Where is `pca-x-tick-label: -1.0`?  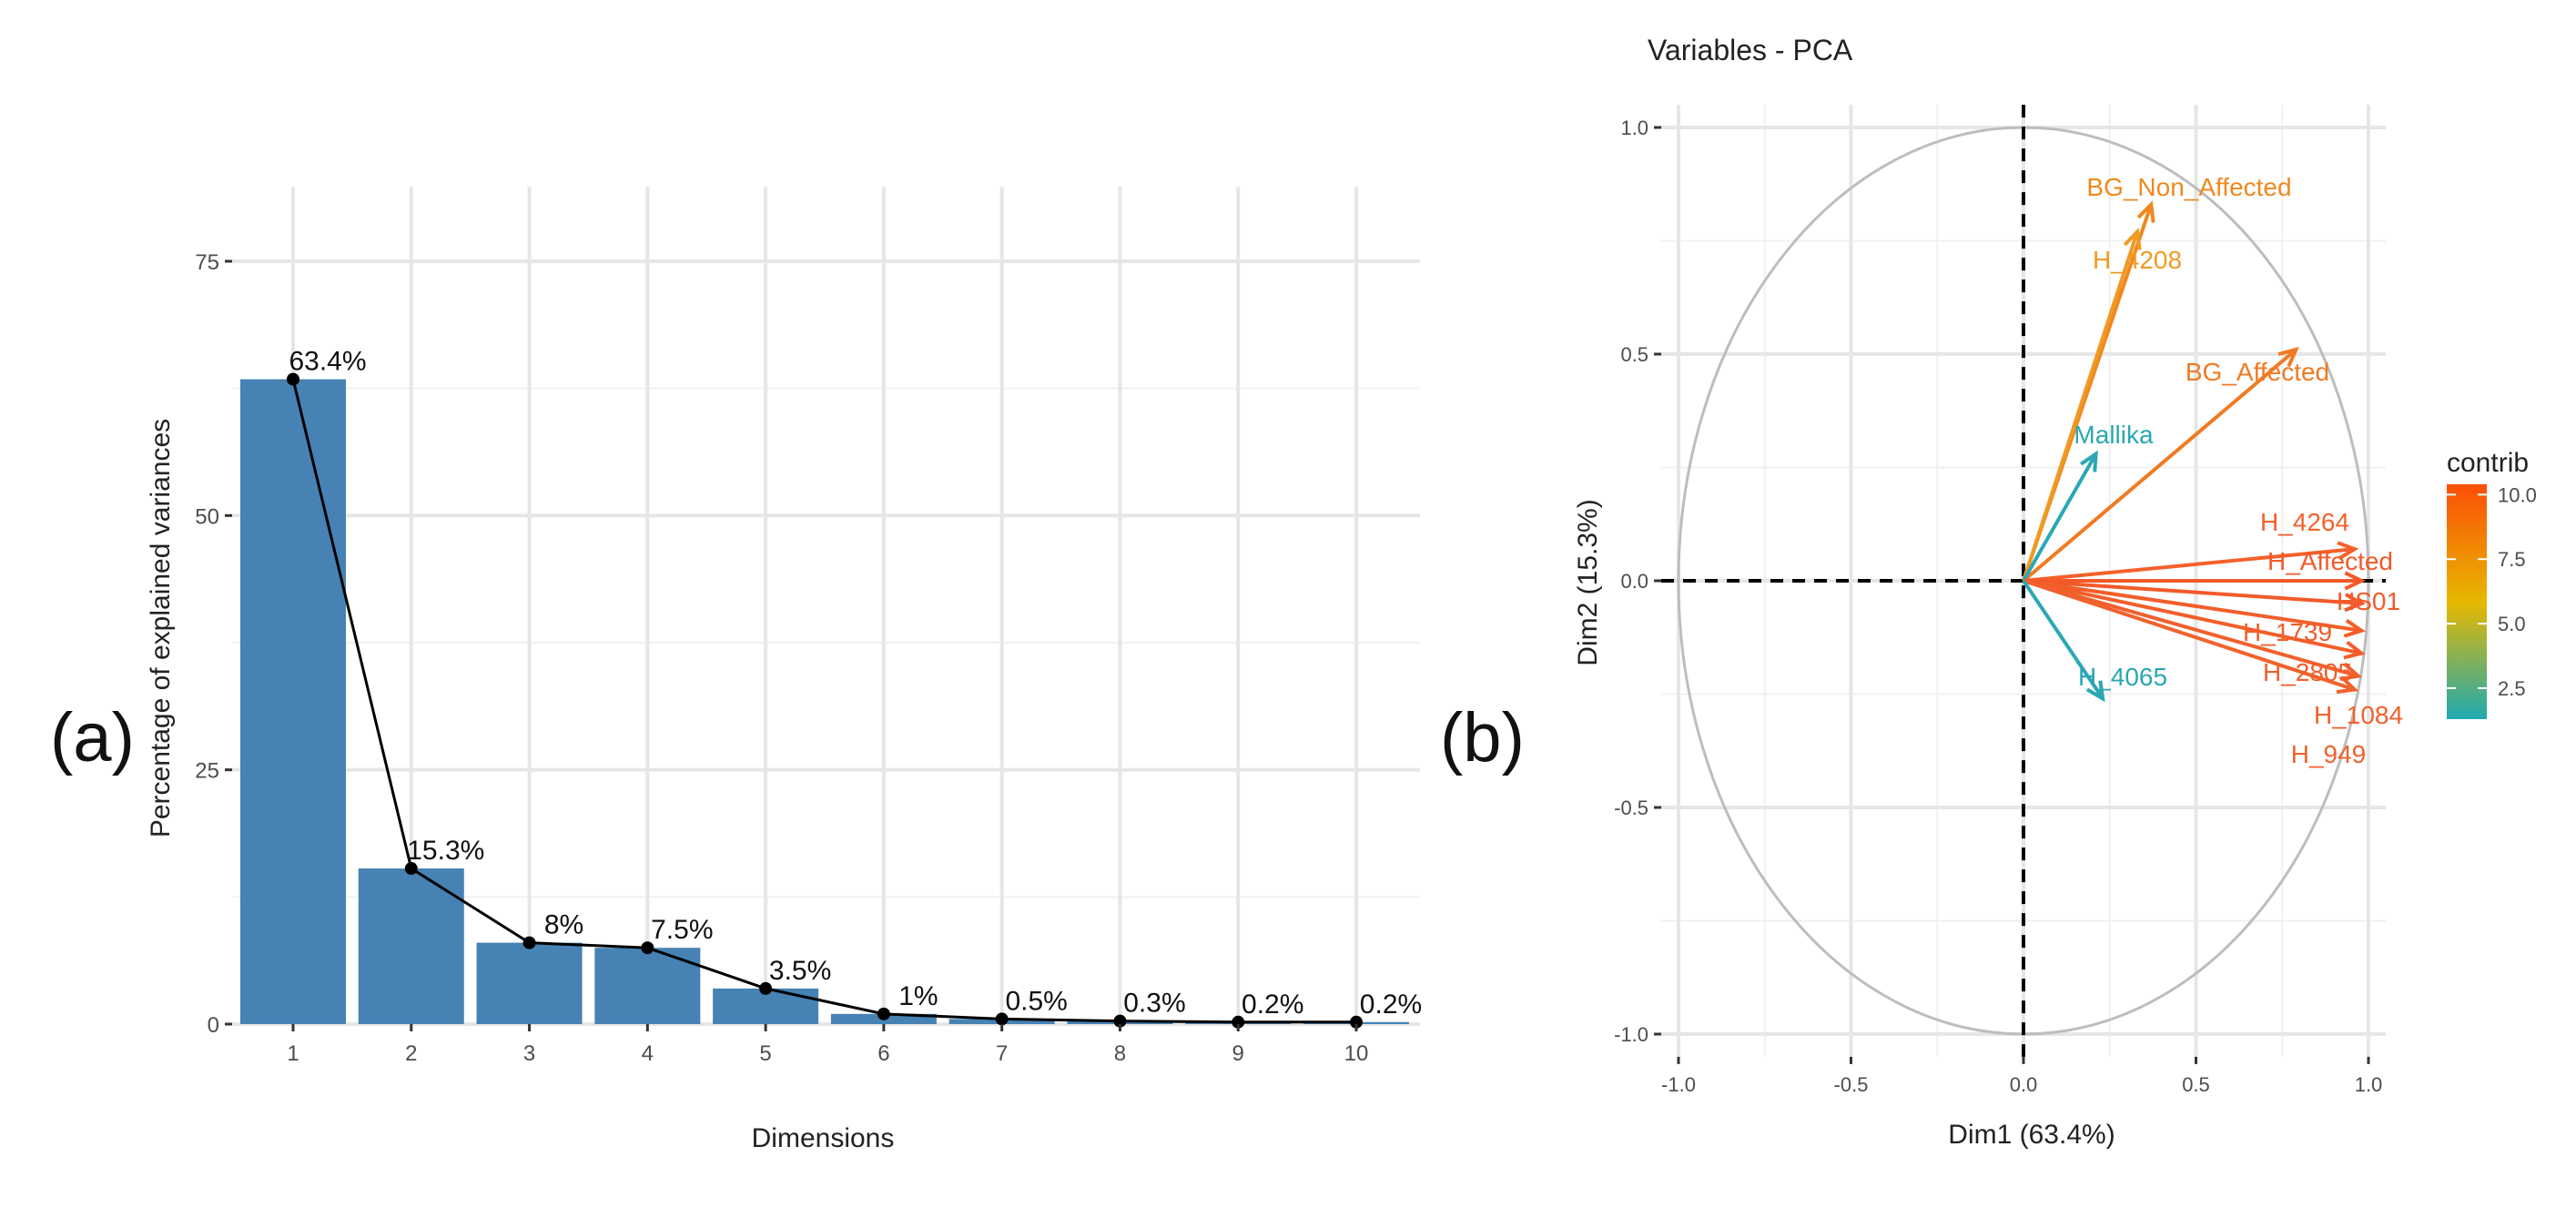 pca-x-tick-label: -1.0 is located at coordinates (1678, 1084).